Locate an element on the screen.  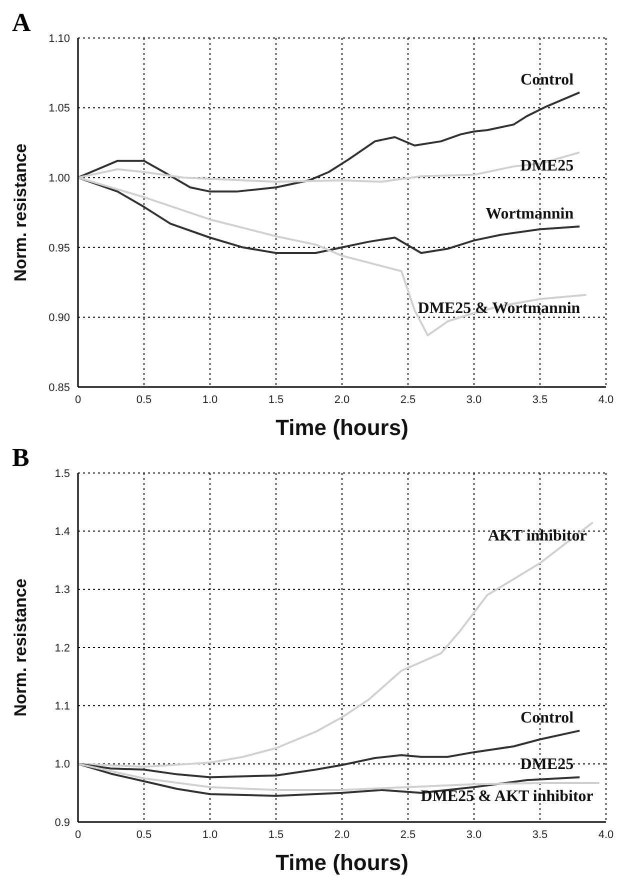
series-label: Wortmannin is located at coordinates (530, 213).